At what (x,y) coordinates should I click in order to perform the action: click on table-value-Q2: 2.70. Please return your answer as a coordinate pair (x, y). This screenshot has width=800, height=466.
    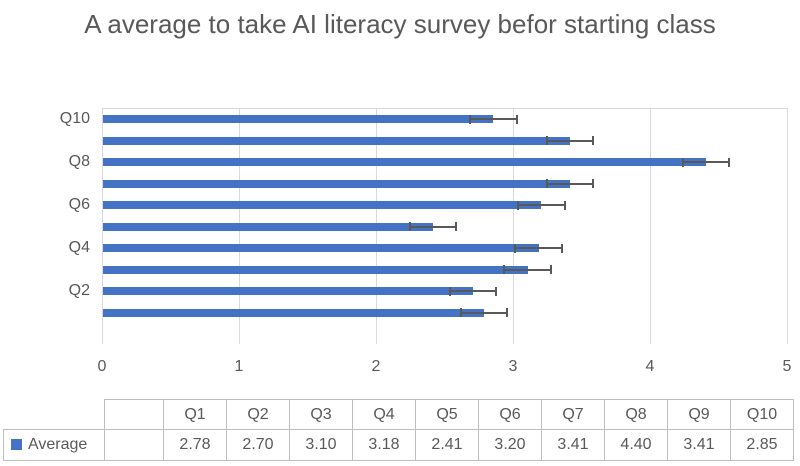
    Looking at the image, I should click on (258, 445).